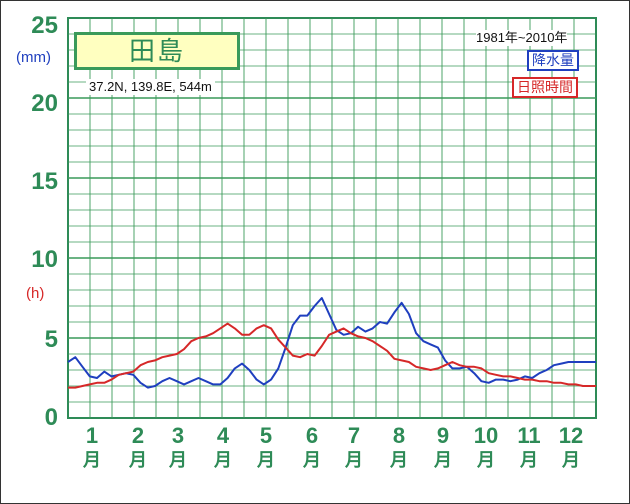 The height and width of the screenshot is (504, 630). Describe the element at coordinates (529, 447) in the screenshot. I see `month-label: 11 月` at that location.